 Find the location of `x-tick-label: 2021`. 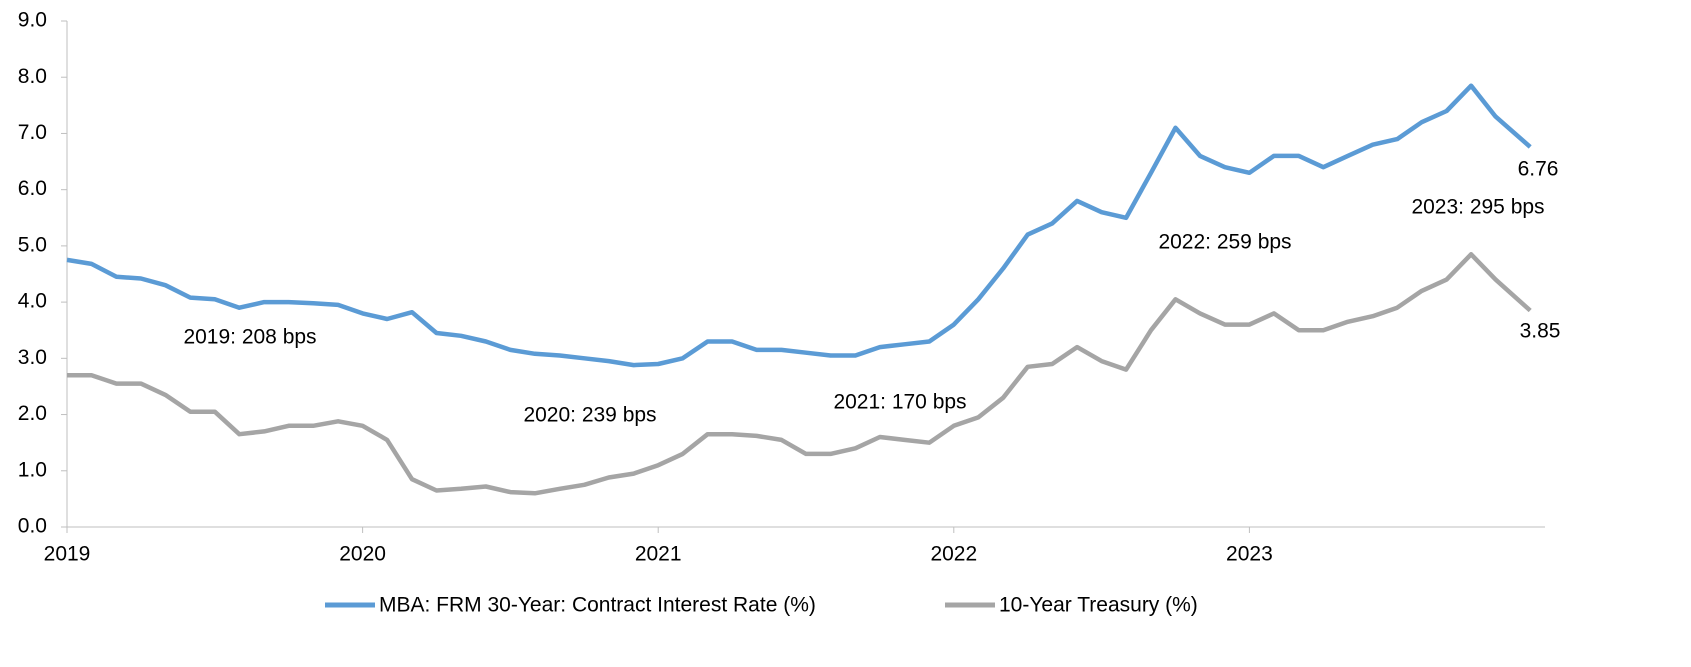

x-tick-label: 2021 is located at coordinates (658, 554).